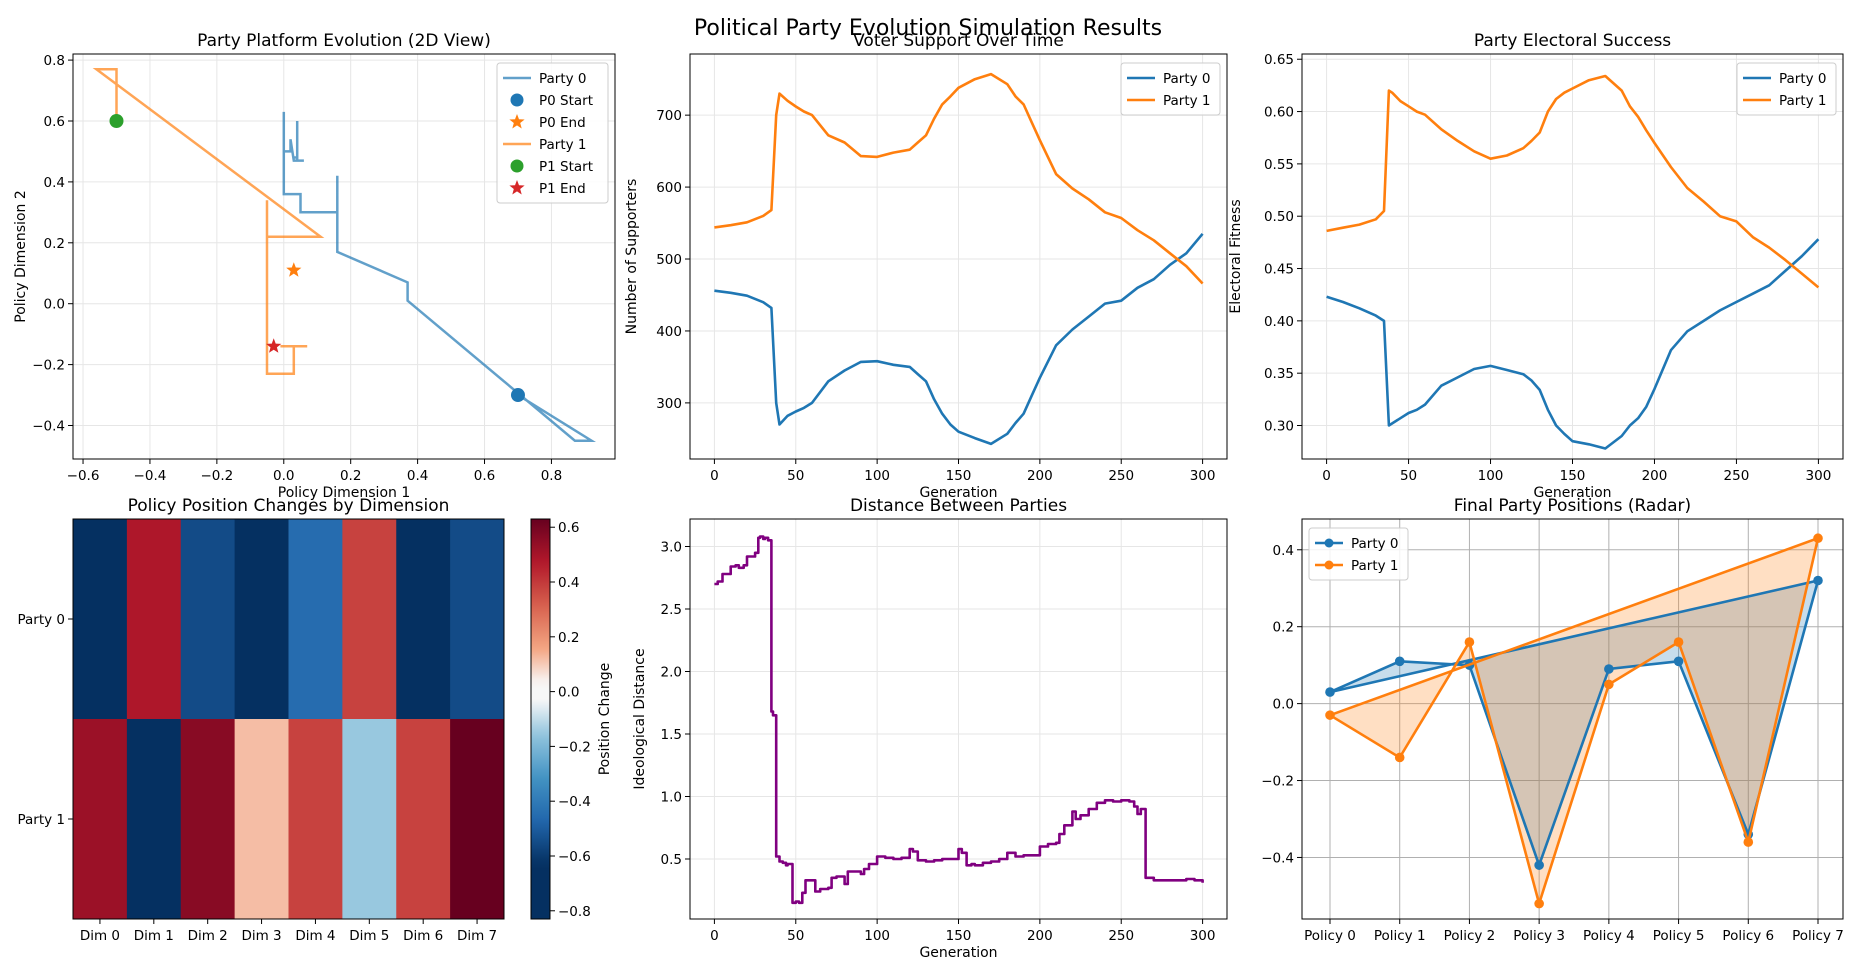 Image resolution: width=1857 pixels, height=965 pixels. I want to click on y-tick-label: 0.6, so click(54, 122).